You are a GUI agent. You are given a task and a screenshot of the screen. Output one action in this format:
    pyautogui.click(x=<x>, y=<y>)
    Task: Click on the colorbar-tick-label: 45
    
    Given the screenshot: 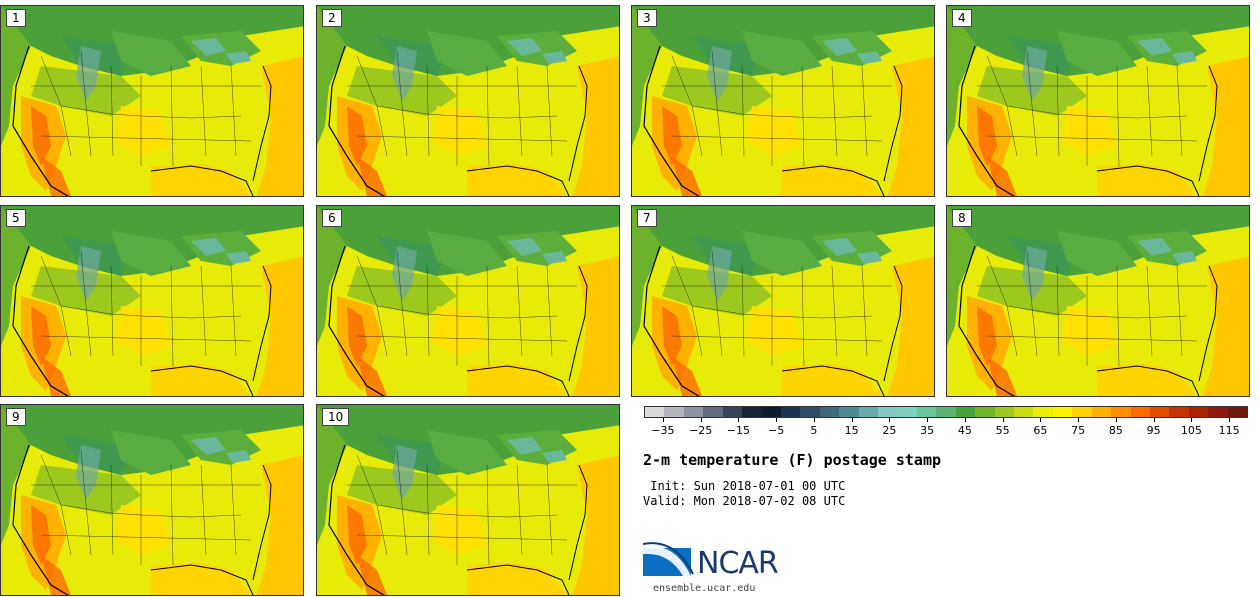 What is the action you would take?
    pyautogui.click(x=964, y=430)
    